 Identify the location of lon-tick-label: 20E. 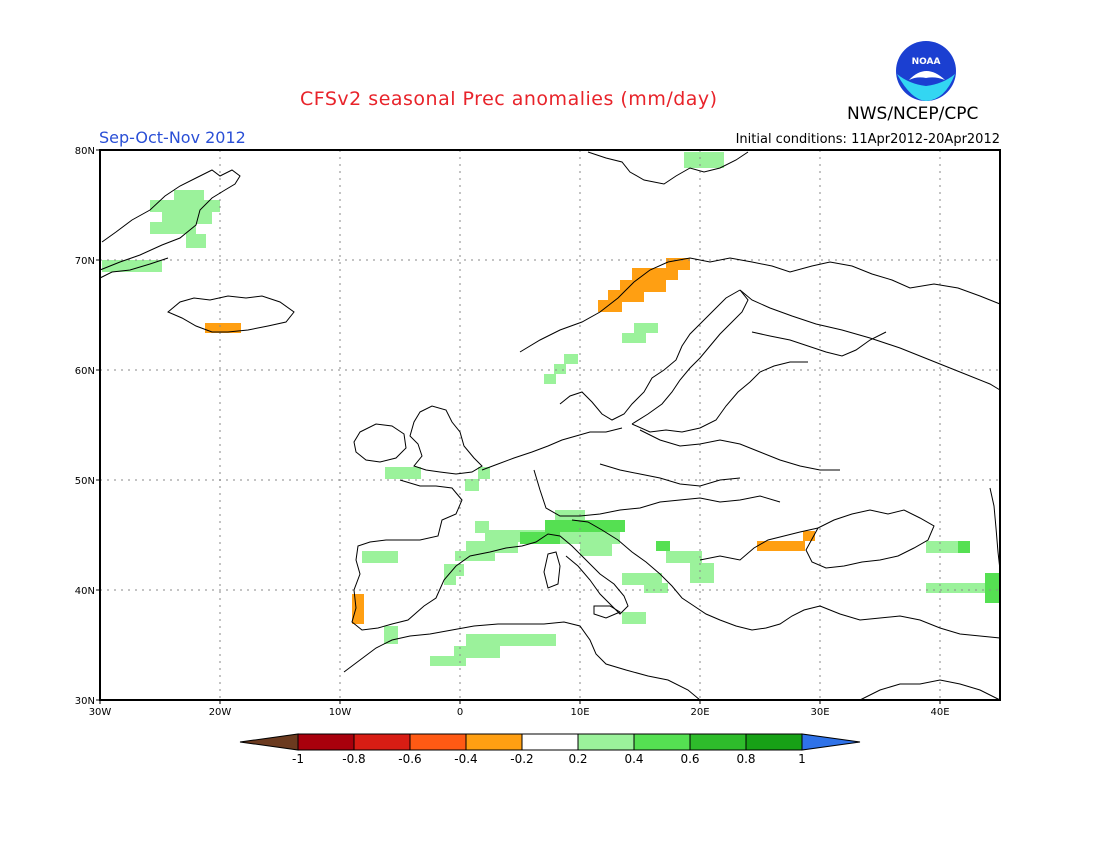
(699, 712).